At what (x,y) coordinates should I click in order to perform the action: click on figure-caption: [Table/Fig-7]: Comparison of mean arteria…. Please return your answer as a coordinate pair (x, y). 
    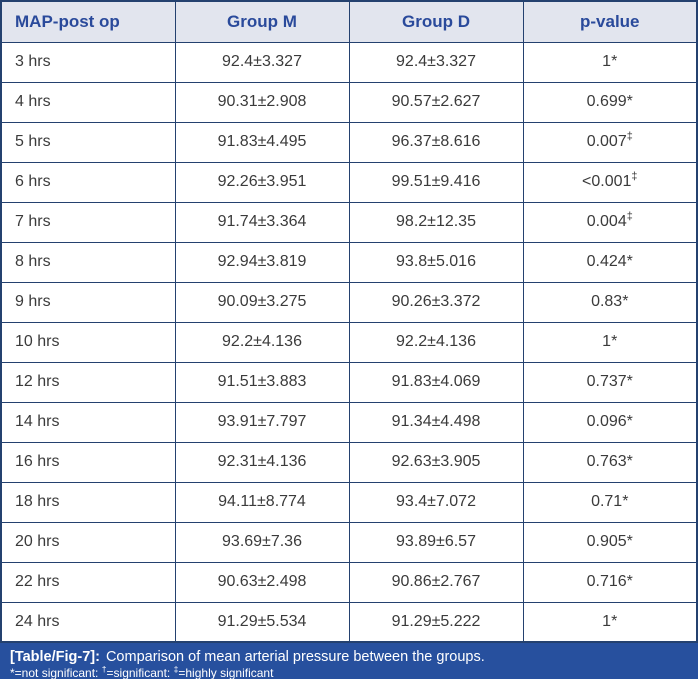
    Looking at the image, I should click on (349, 657).